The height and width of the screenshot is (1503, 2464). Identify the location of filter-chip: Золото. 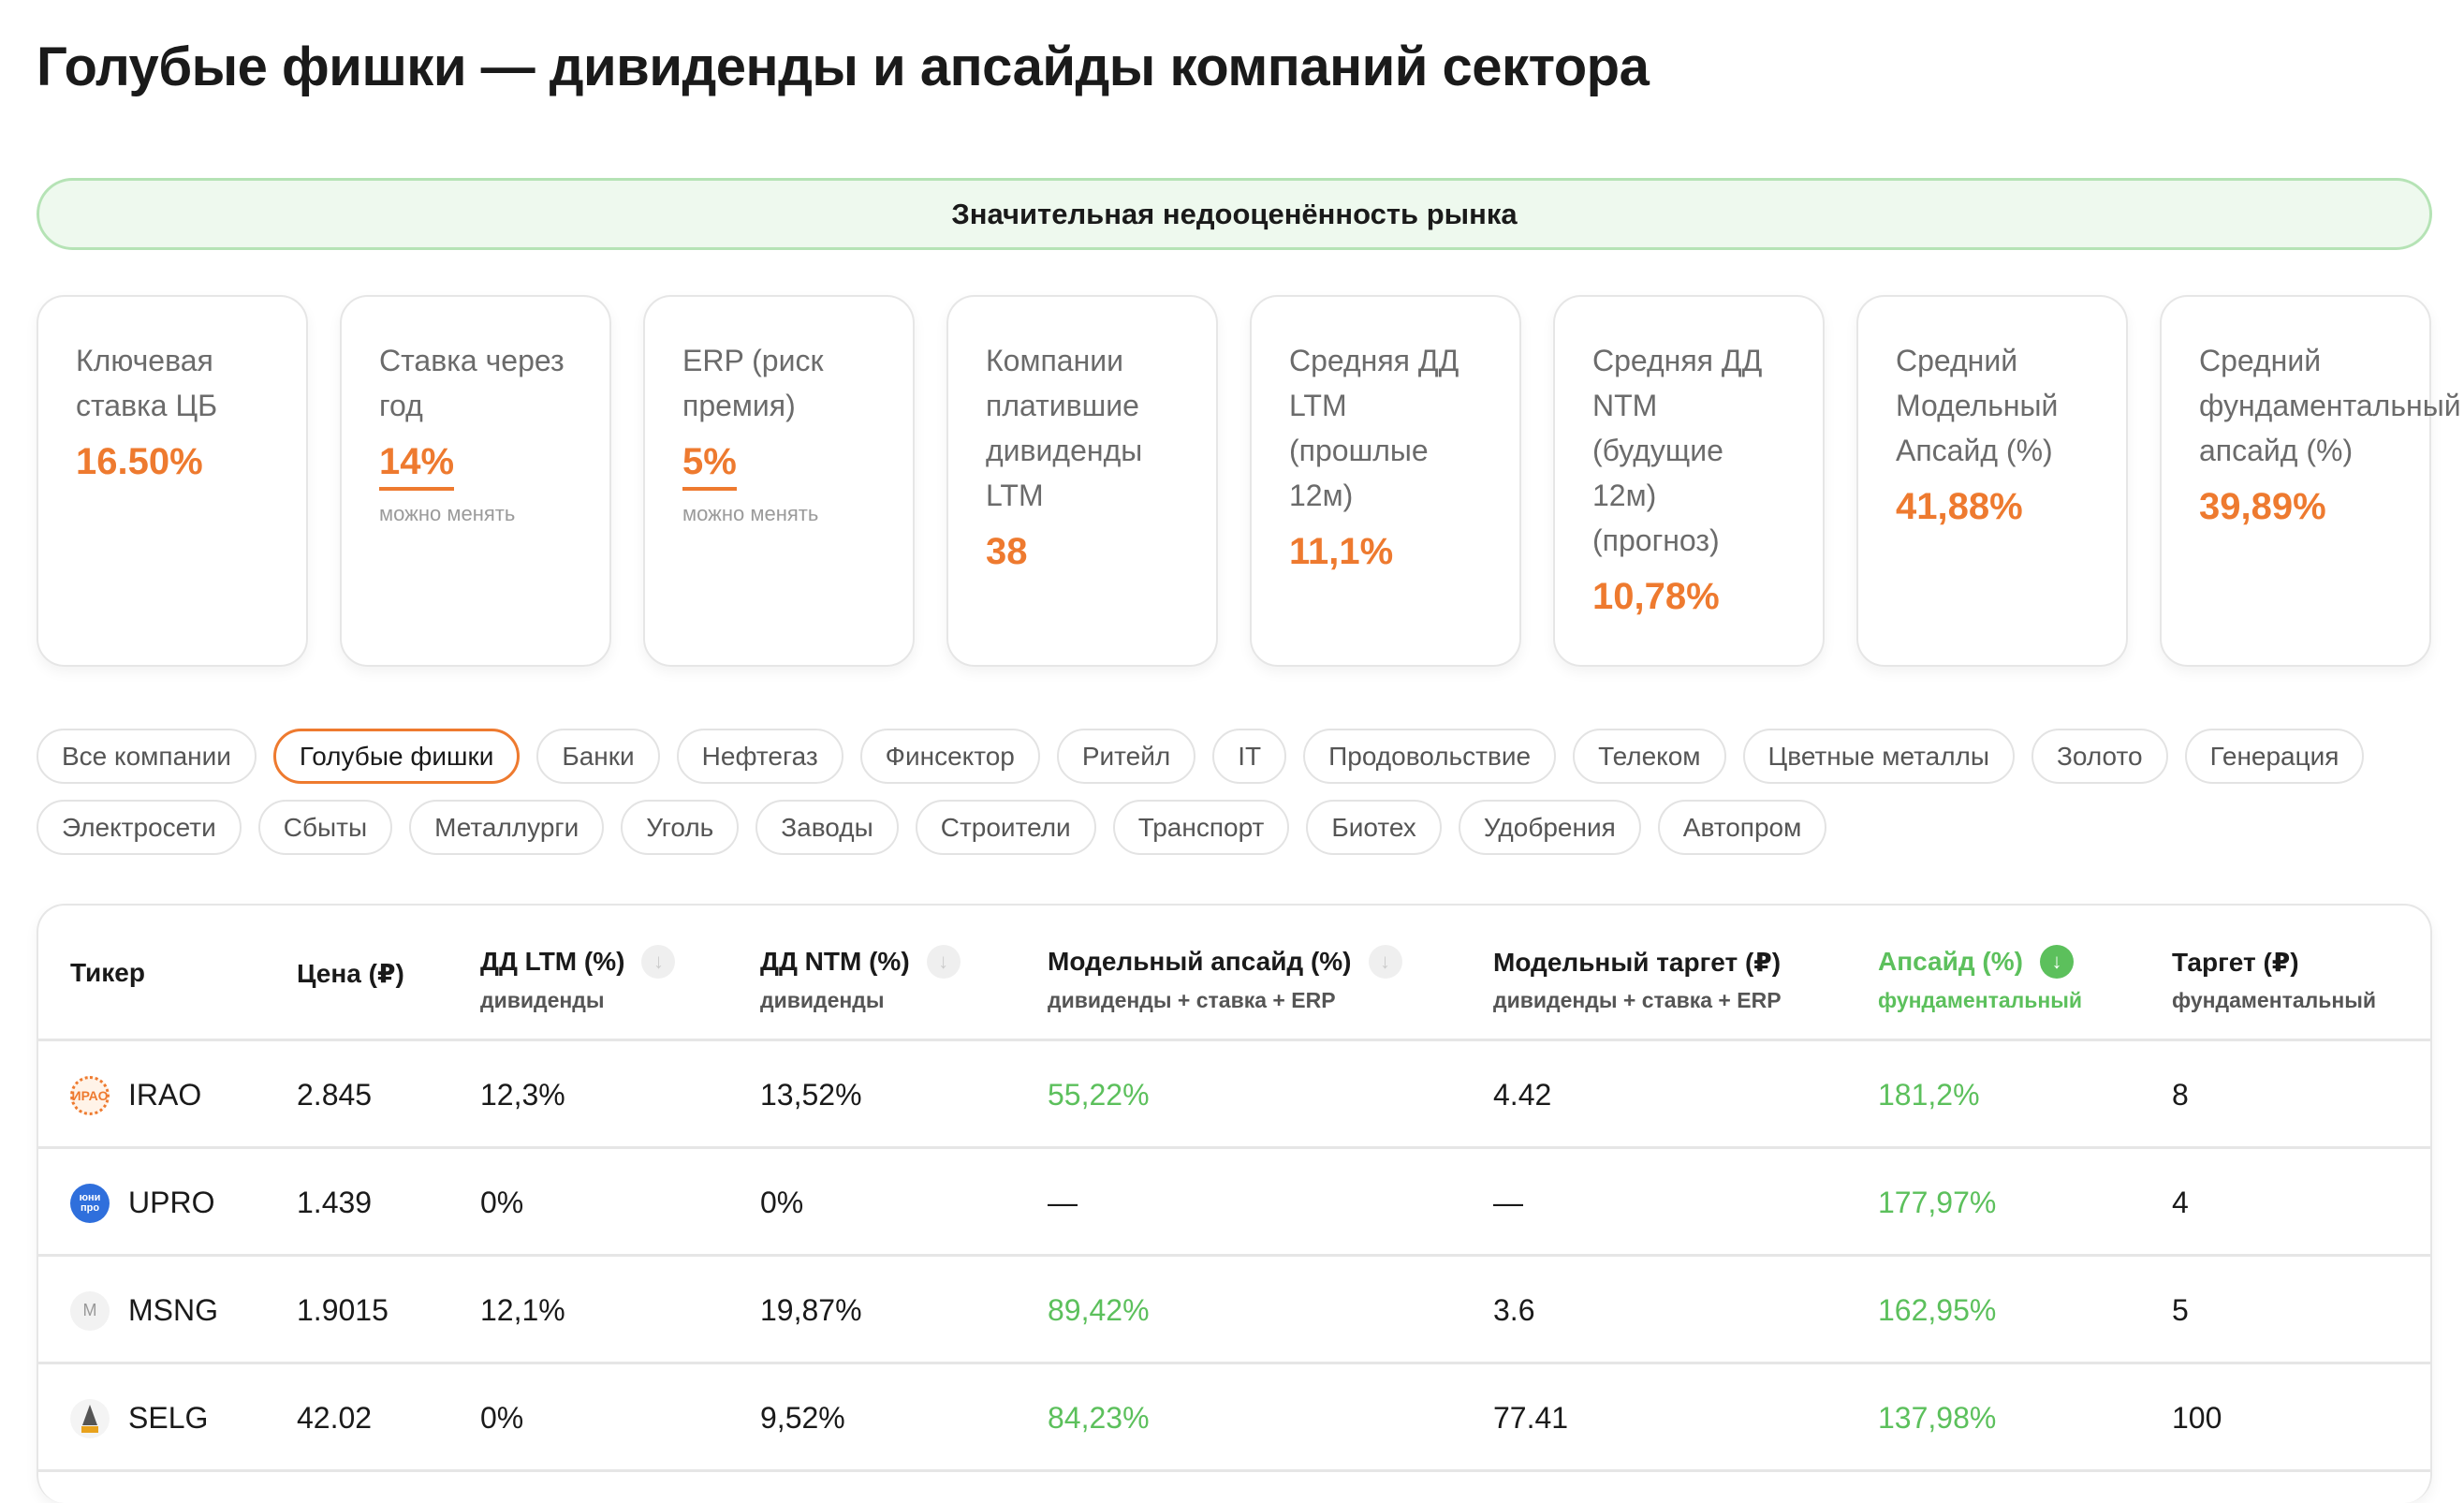
(2099, 757).